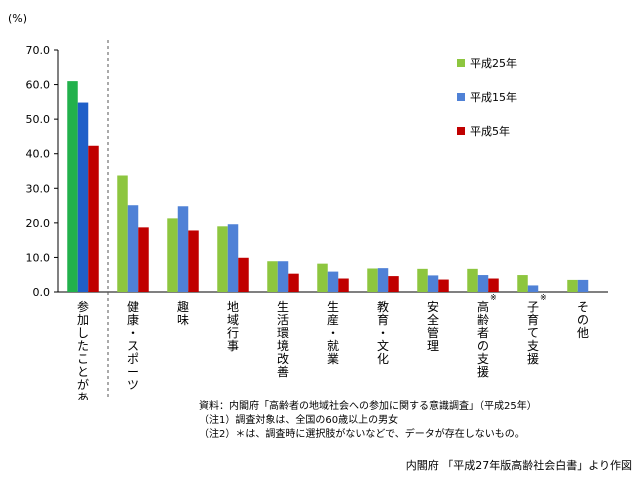 Image resolution: width=640 pixels, height=480 pixels. I want to click on x-tick-label: 健康・スポーツ, so click(133, 346).